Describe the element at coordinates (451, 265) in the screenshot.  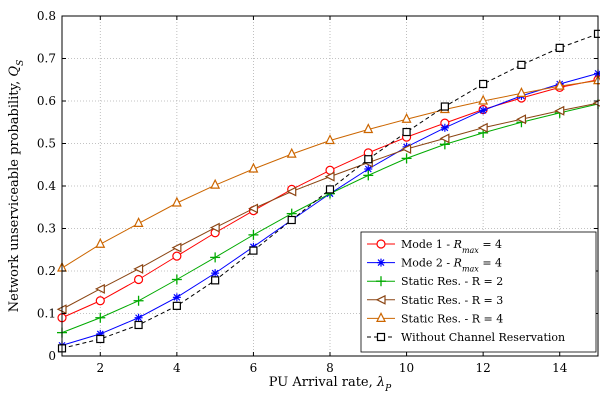
I see `legend-label: Mode 2 - Rmax = 4` at that location.